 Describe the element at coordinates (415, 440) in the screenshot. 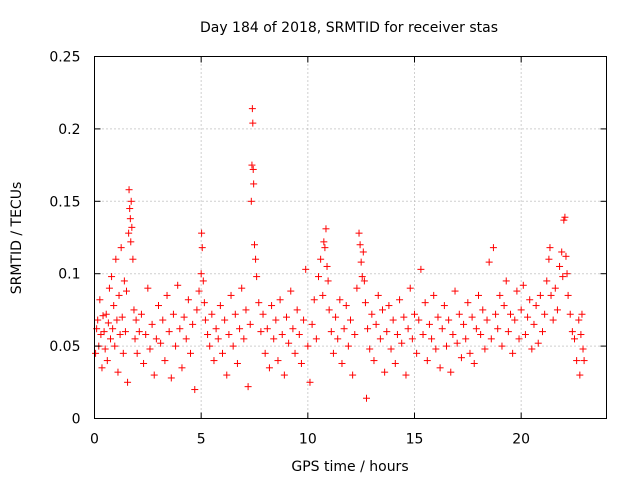

I see `x-tick-label: 15` at that location.